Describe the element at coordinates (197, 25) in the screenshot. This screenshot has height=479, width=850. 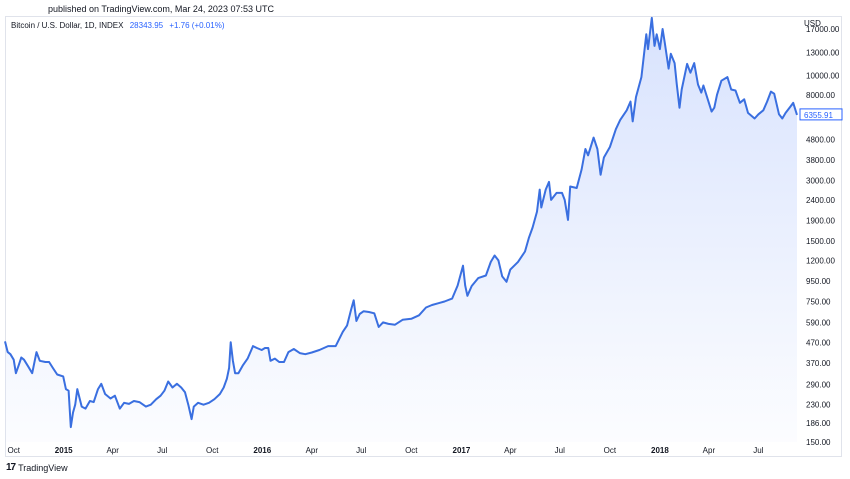
I see `legend-change: +1.76 (+0.01%)` at that location.